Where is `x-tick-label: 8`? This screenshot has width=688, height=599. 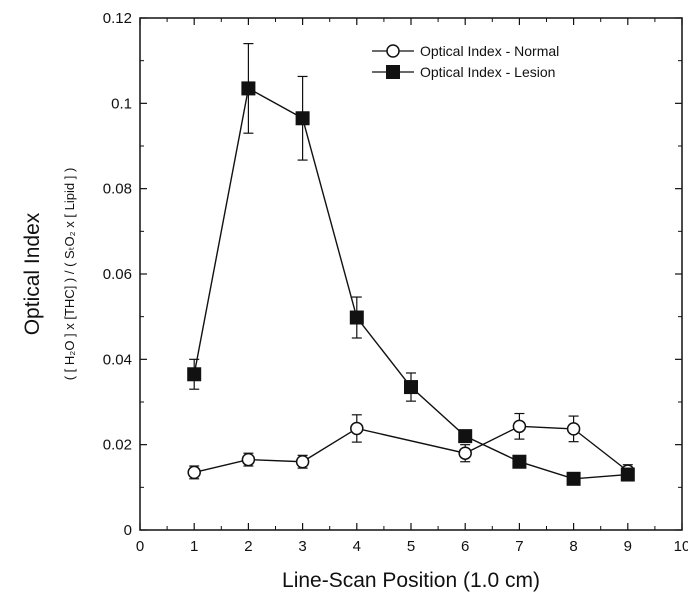 x-tick-label: 8 is located at coordinates (573, 546).